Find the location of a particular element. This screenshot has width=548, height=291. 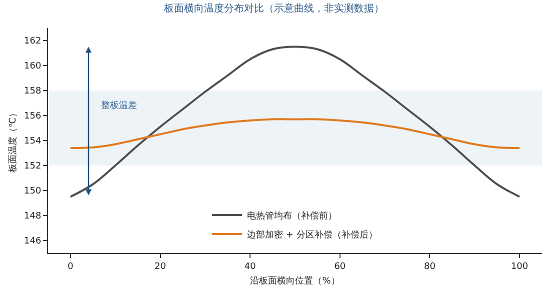

x-tick-label: 80 is located at coordinates (430, 267).